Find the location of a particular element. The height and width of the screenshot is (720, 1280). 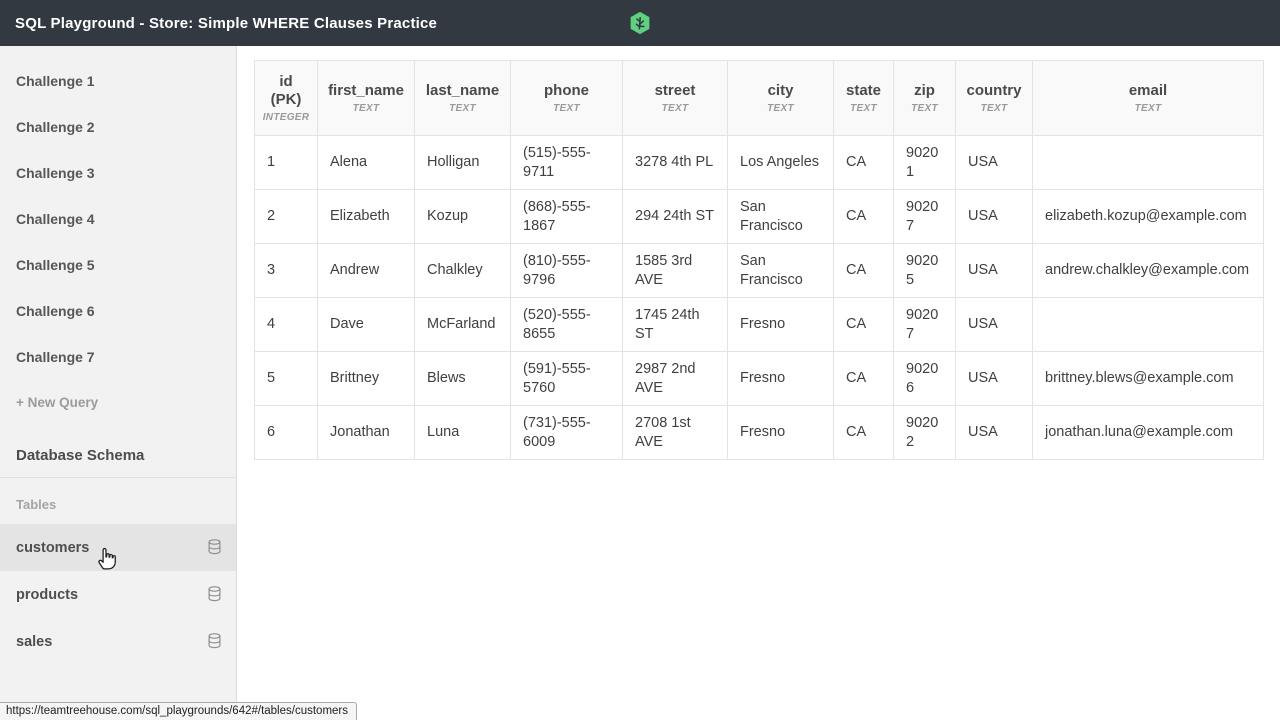

column-name: id (PK) is located at coordinates (286, 90).